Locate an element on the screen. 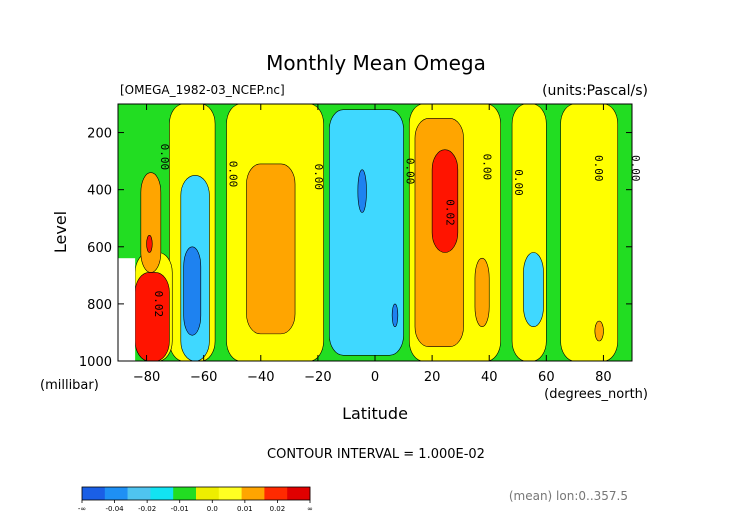 This screenshot has width=752, height=532. y-axis-unit: (millibar) is located at coordinates (69, 385).